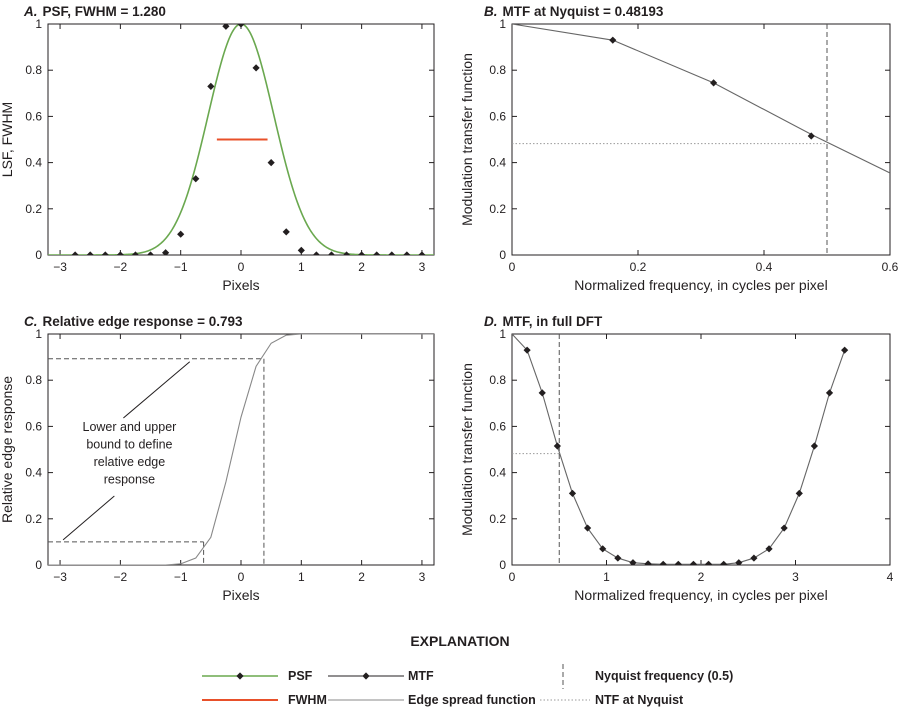 The image size is (901, 709). Describe the element at coordinates (143, 321) in the screenshot. I see `panel-title-text: Relative edge response = 0.793` at that location.